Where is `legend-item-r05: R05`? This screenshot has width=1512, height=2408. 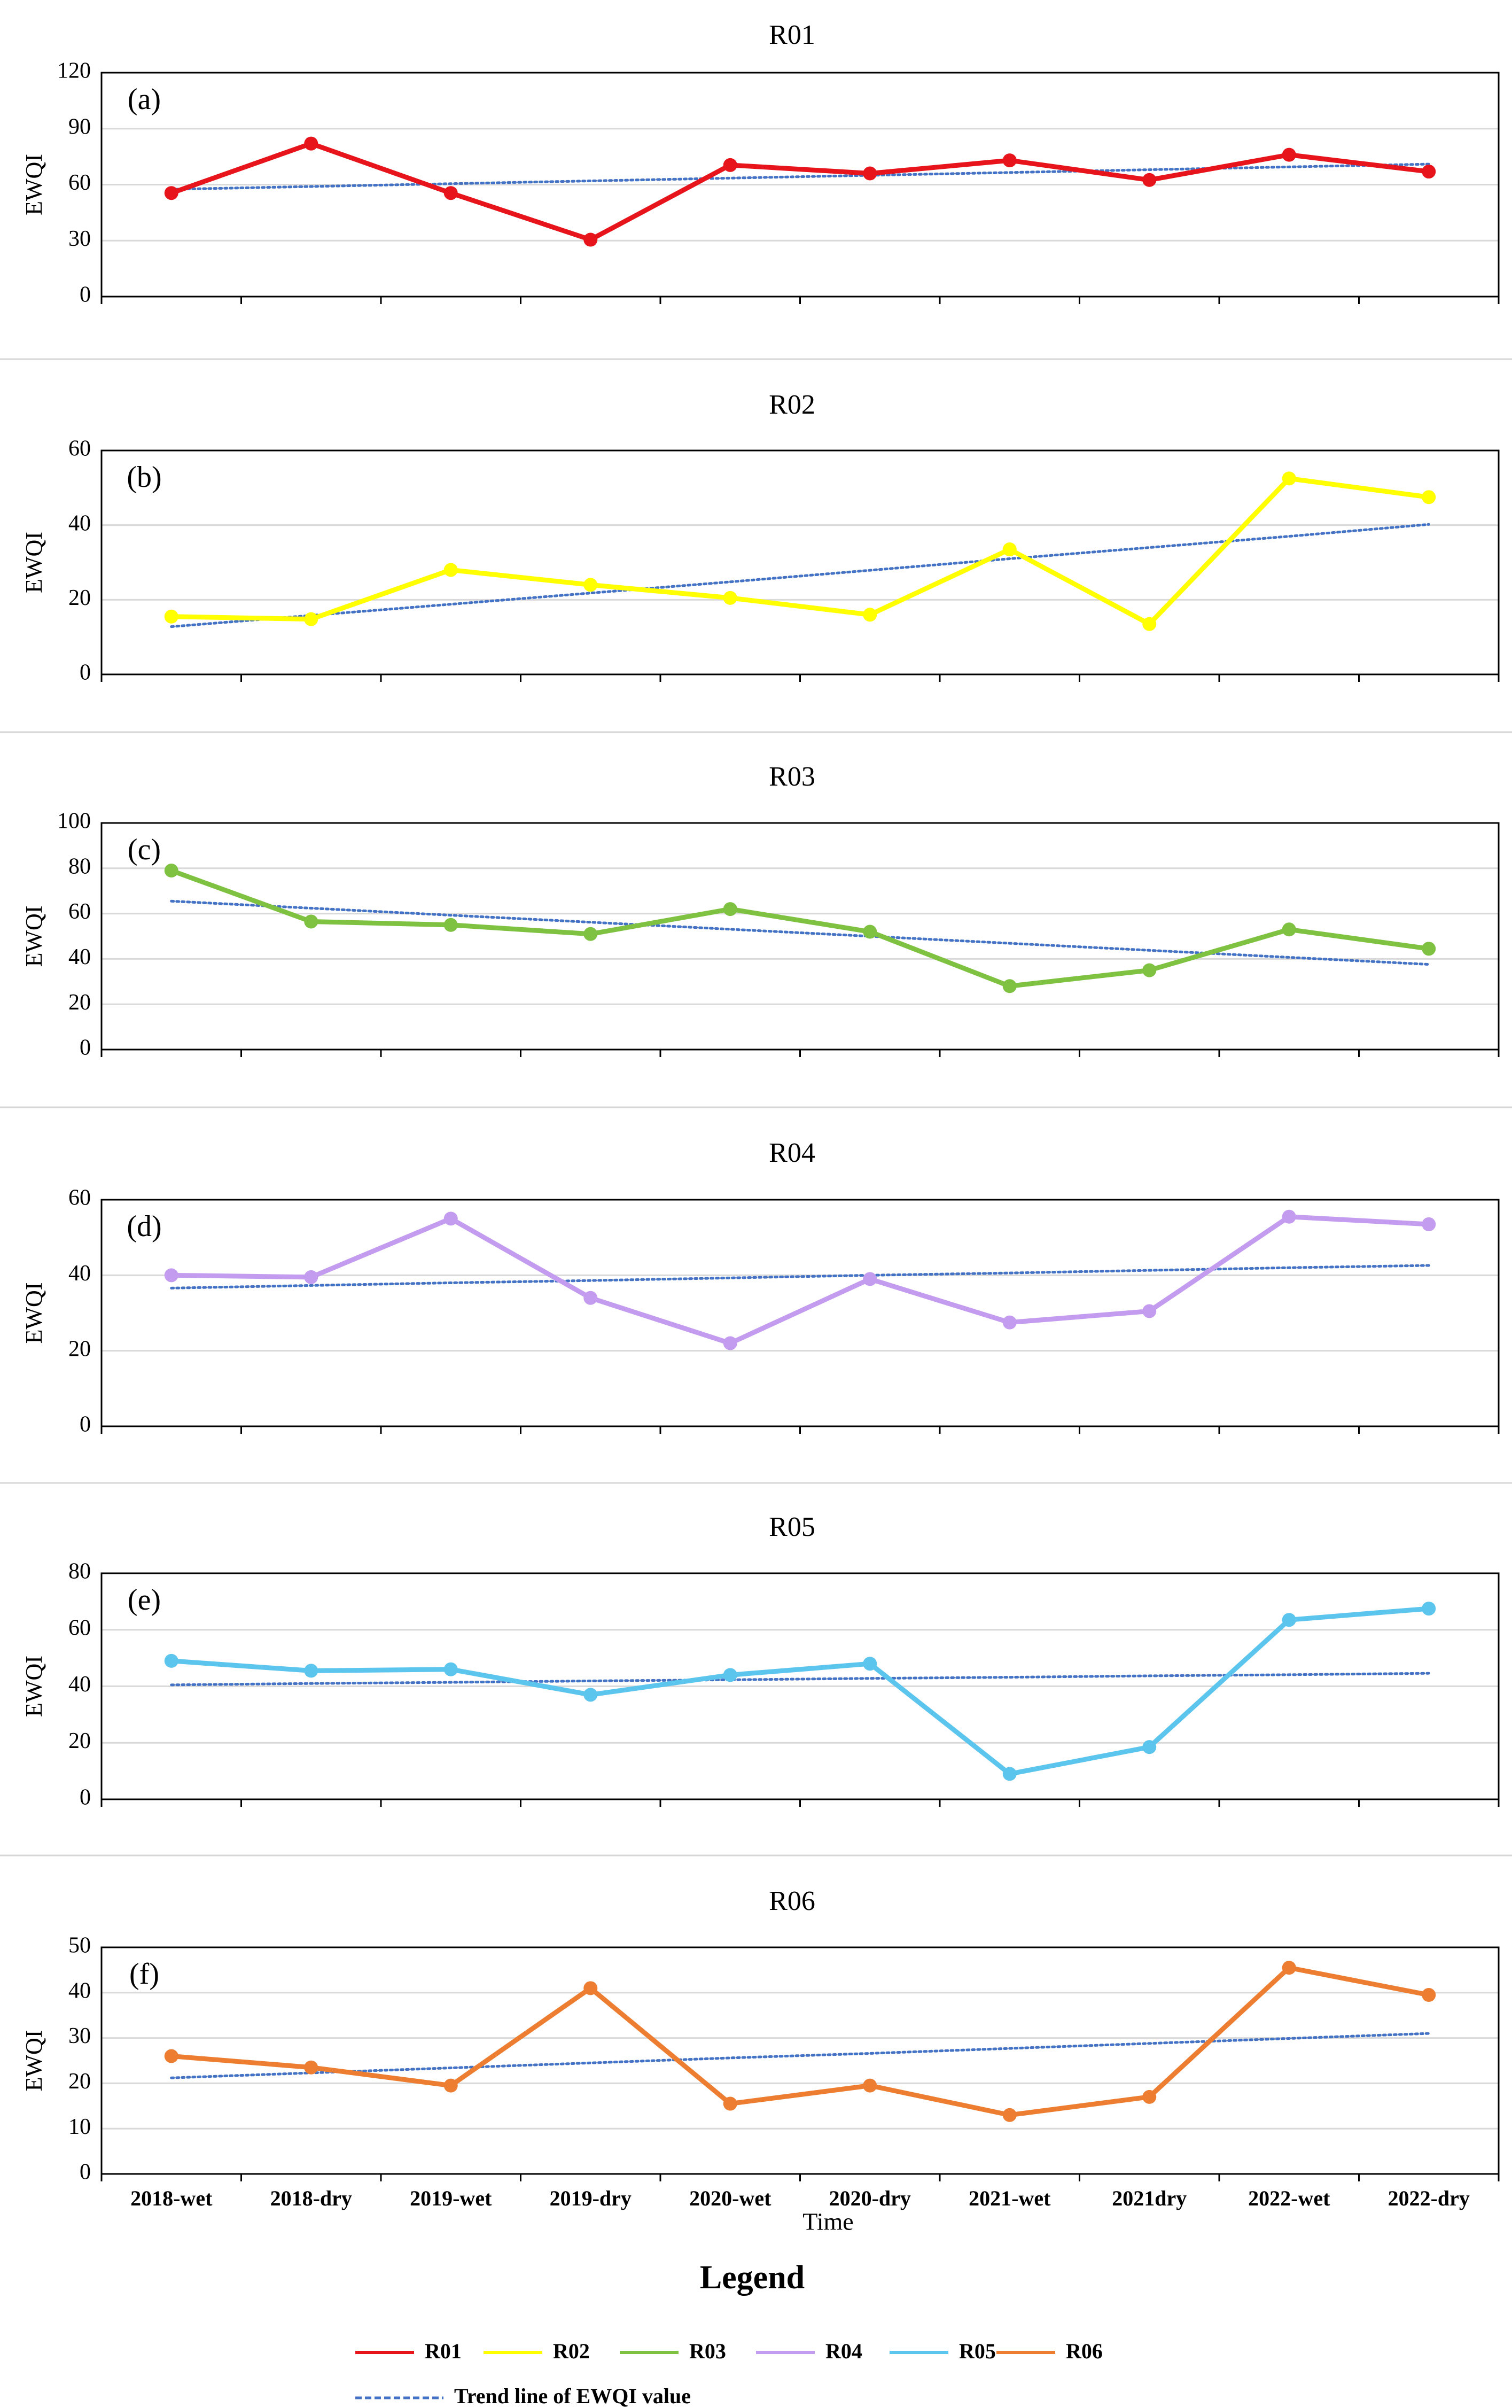 legend-item-r05: R05 is located at coordinates (943, 2351).